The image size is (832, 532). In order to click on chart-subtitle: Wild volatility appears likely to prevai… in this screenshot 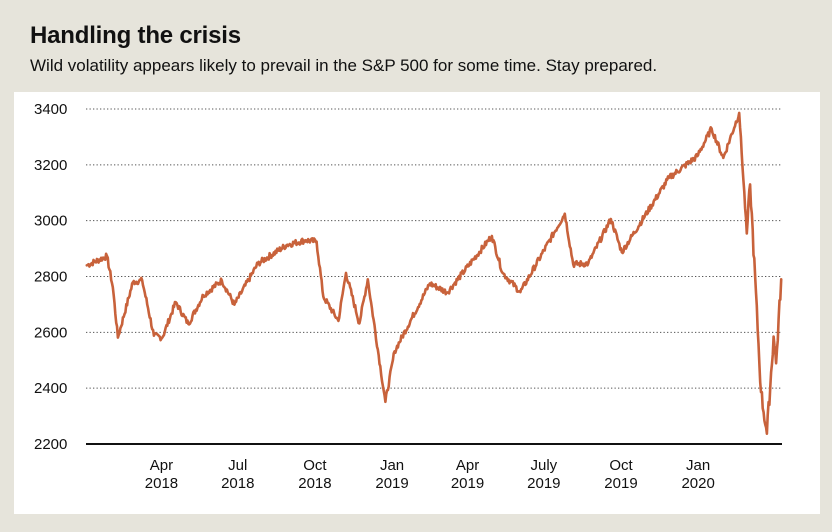, I will do `click(344, 65)`.